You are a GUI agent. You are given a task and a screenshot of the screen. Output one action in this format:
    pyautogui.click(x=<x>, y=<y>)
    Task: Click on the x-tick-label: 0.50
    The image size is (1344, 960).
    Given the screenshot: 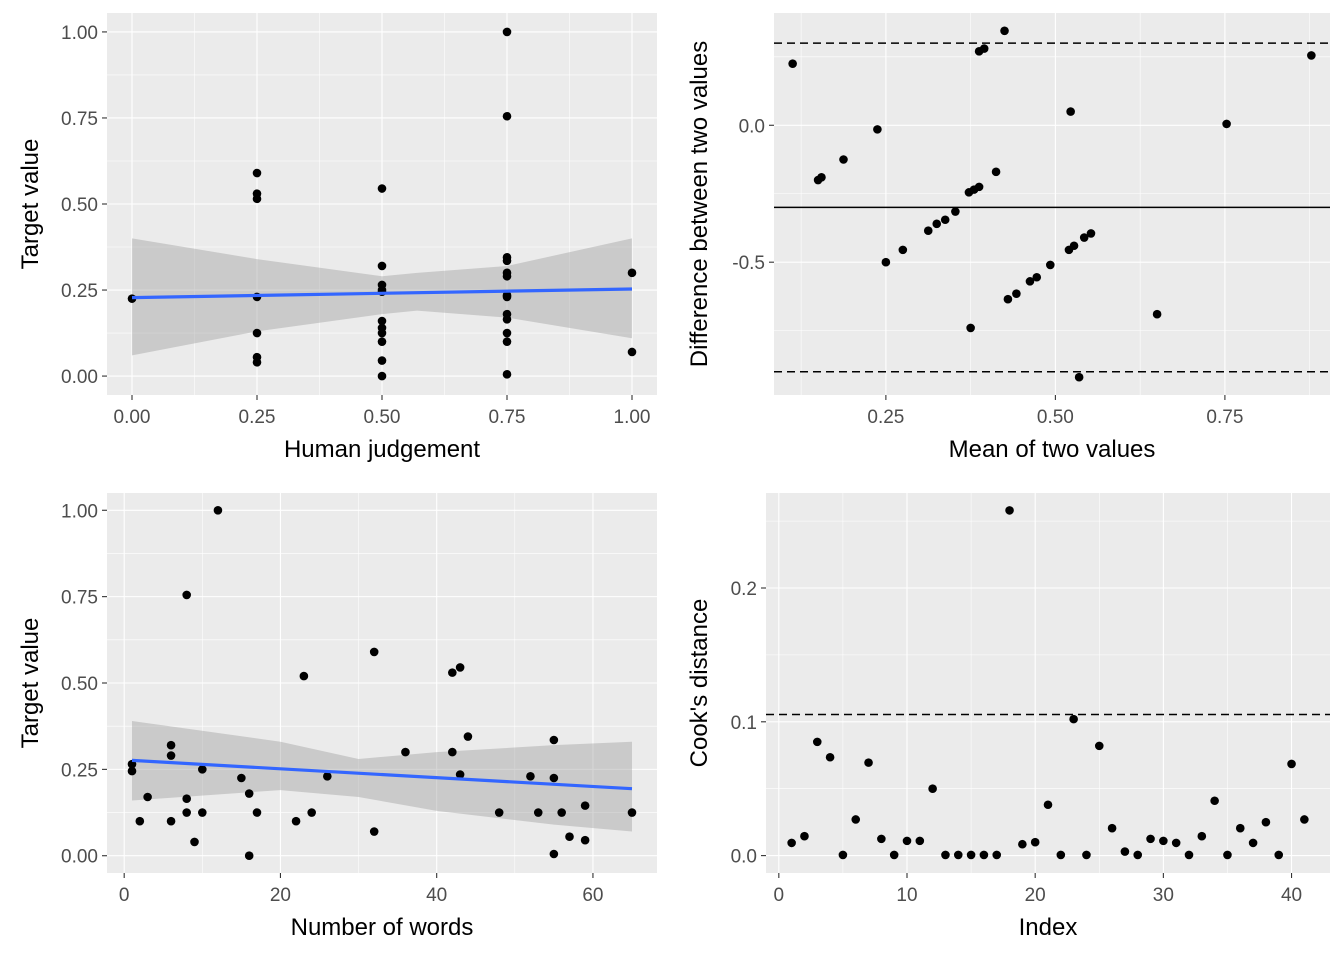 What is the action you would take?
    pyautogui.click(x=1055, y=417)
    